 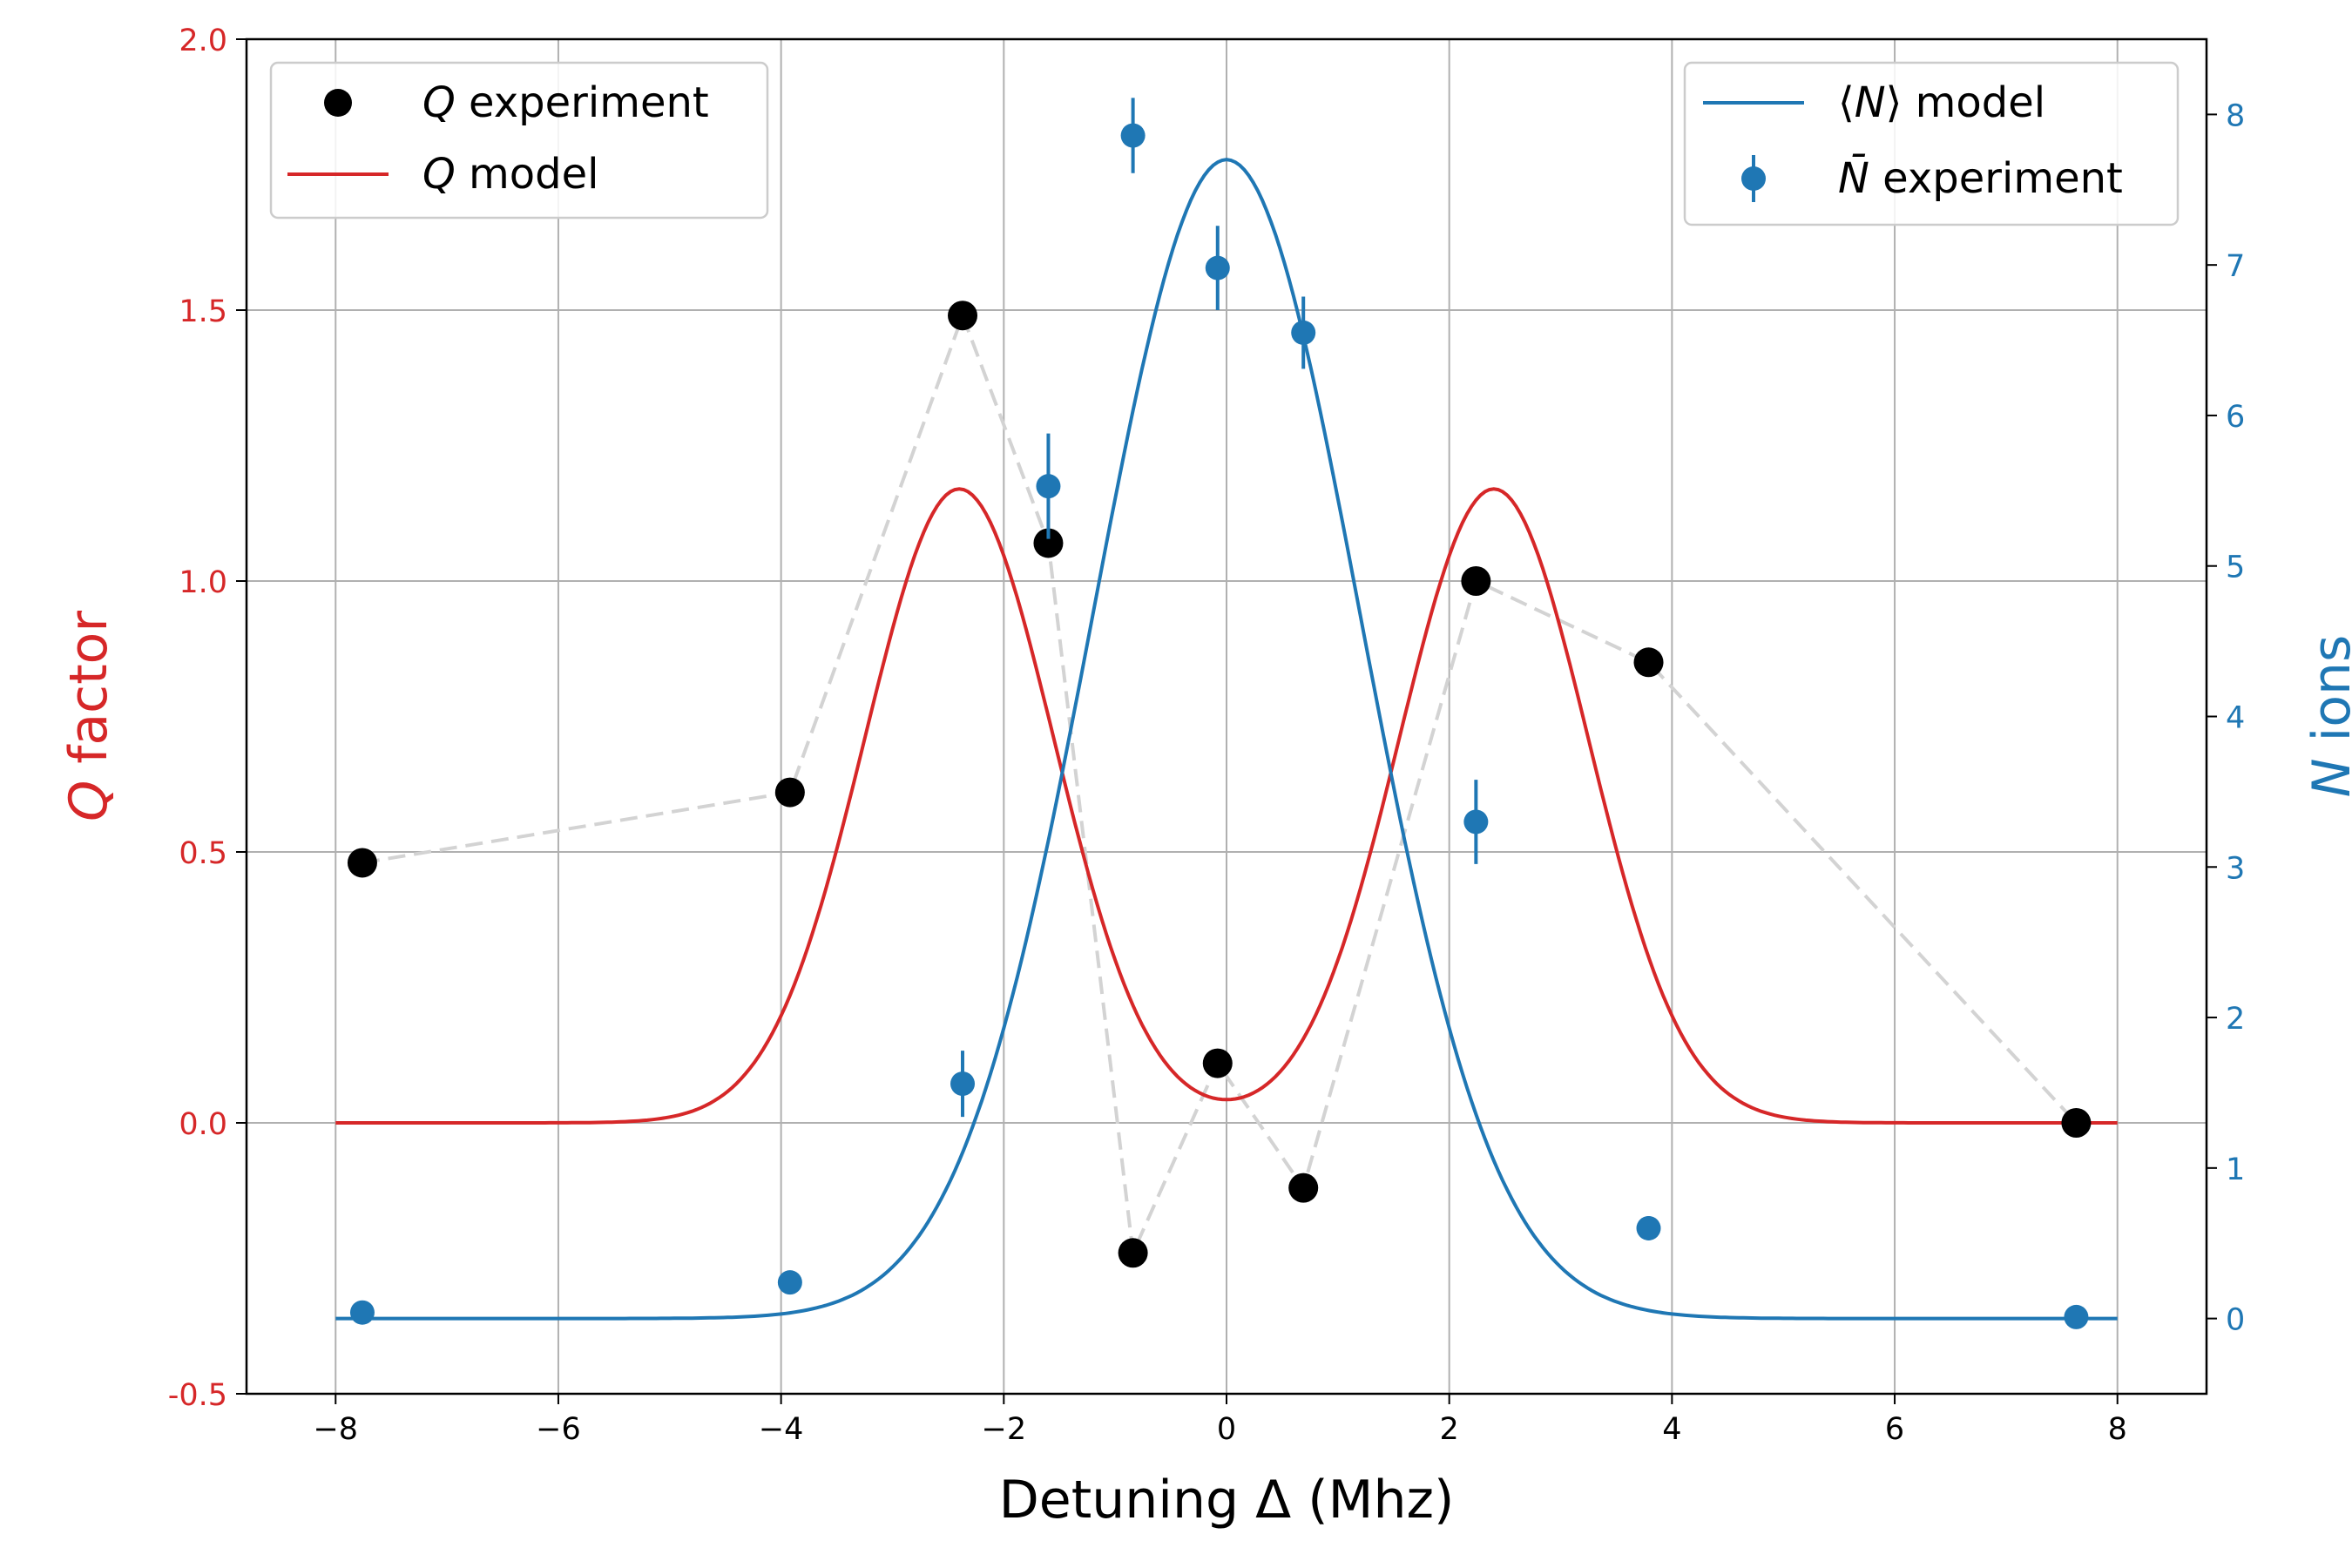 I want to click on legend-left: Q experiment Q model, so click(x=519, y=140).